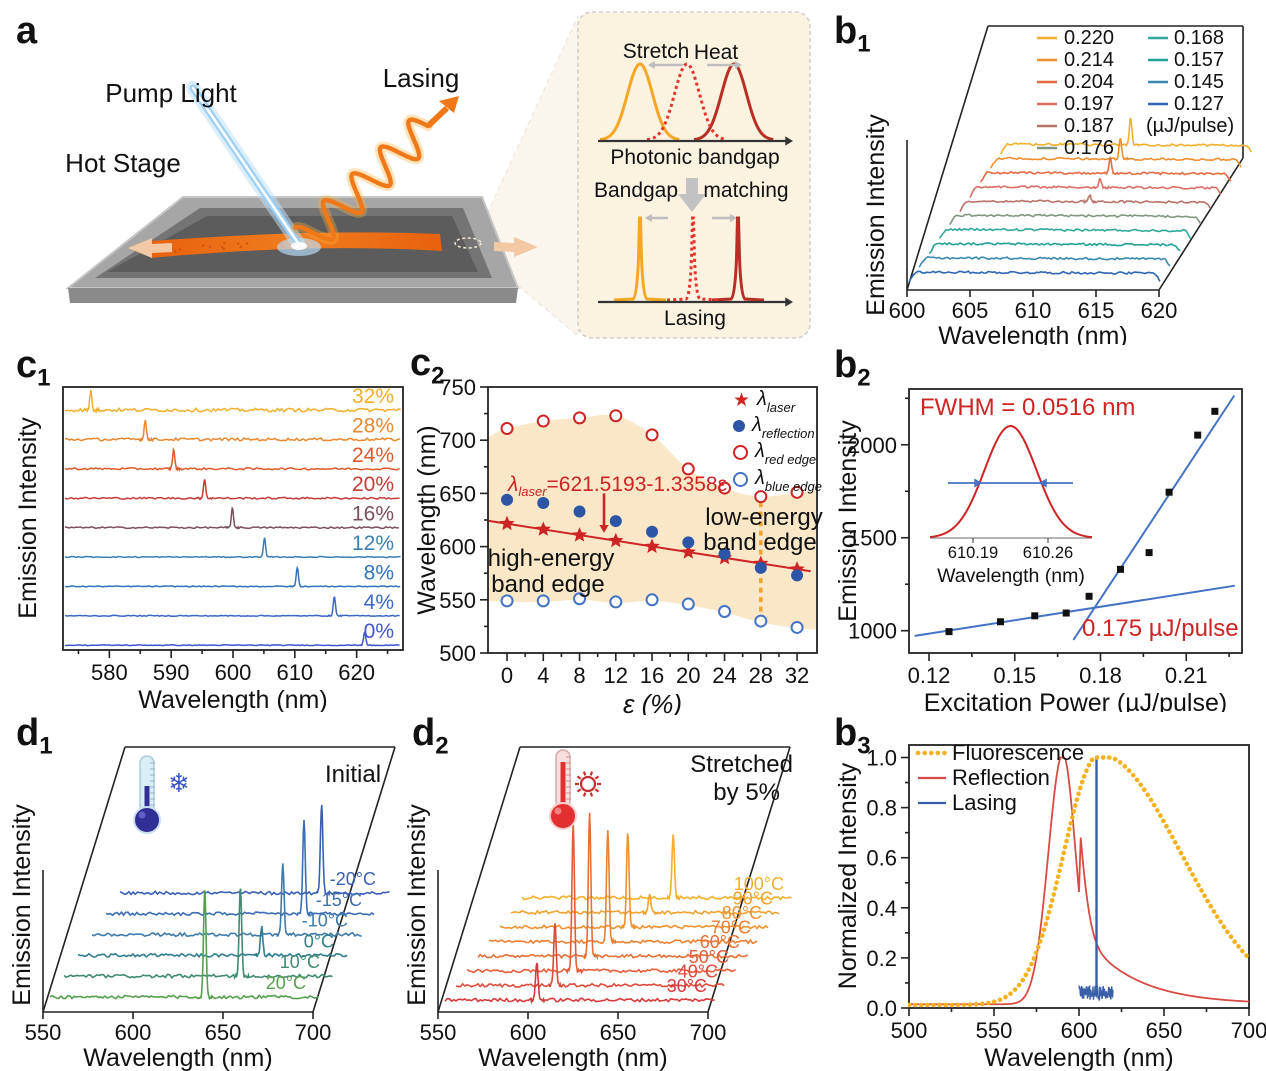  What do you see at coordinates (852, 34) in the screenshot?
I see `panel-b1-label: b1` at bounding box center [852, 34].